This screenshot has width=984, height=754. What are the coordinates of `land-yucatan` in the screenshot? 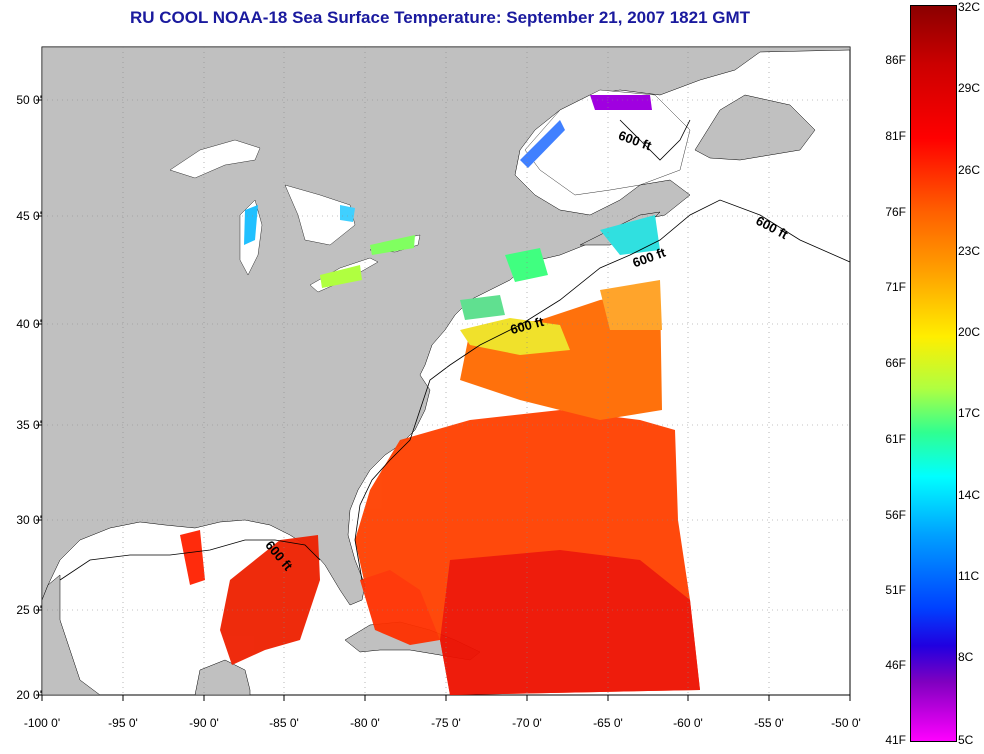 It's located at (222, 677).